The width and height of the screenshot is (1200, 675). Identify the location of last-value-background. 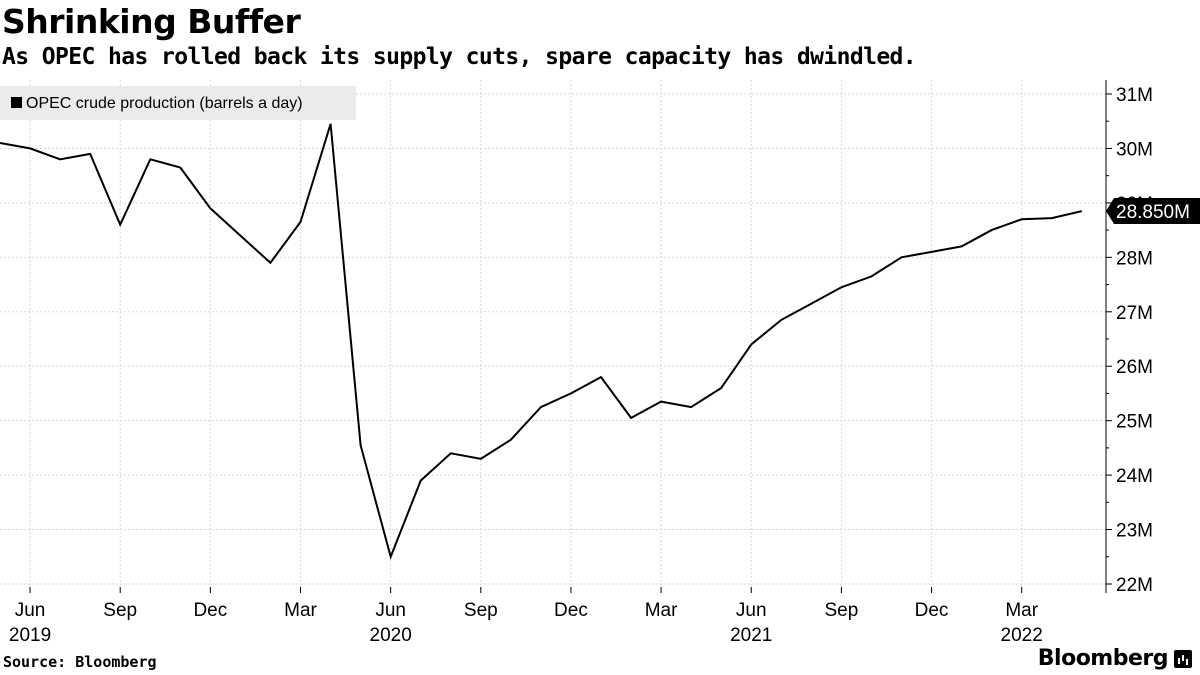
(1153, 211).